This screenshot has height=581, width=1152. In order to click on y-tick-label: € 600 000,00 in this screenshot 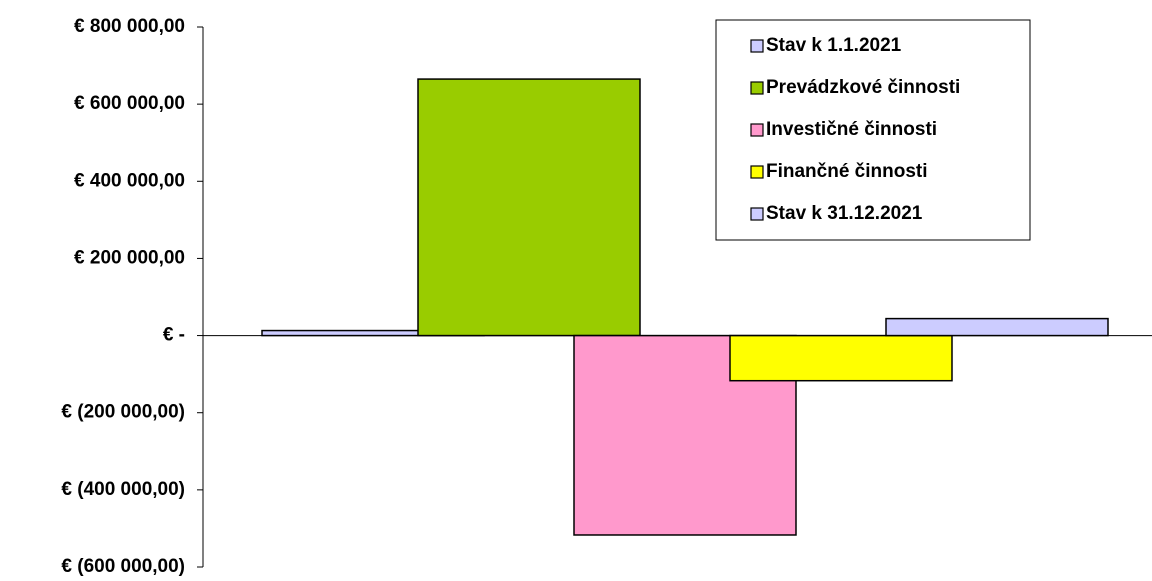, I will do `click(129, 103)`.